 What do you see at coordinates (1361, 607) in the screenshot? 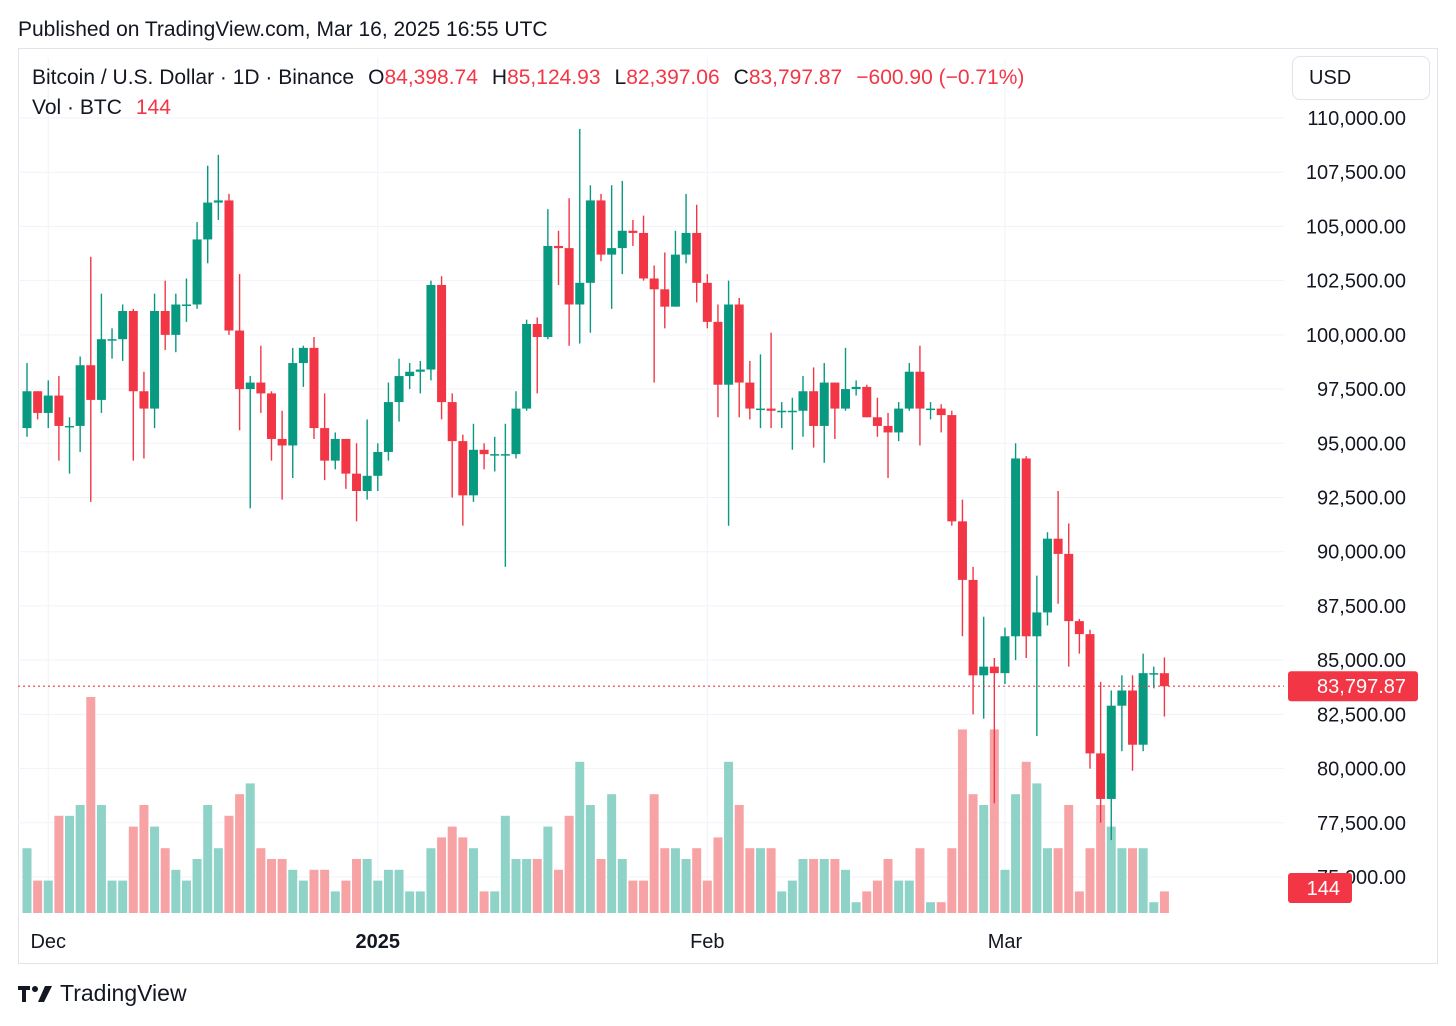
I see `y-tick-label: 87,500.00` at bounding box center [1361, 607].